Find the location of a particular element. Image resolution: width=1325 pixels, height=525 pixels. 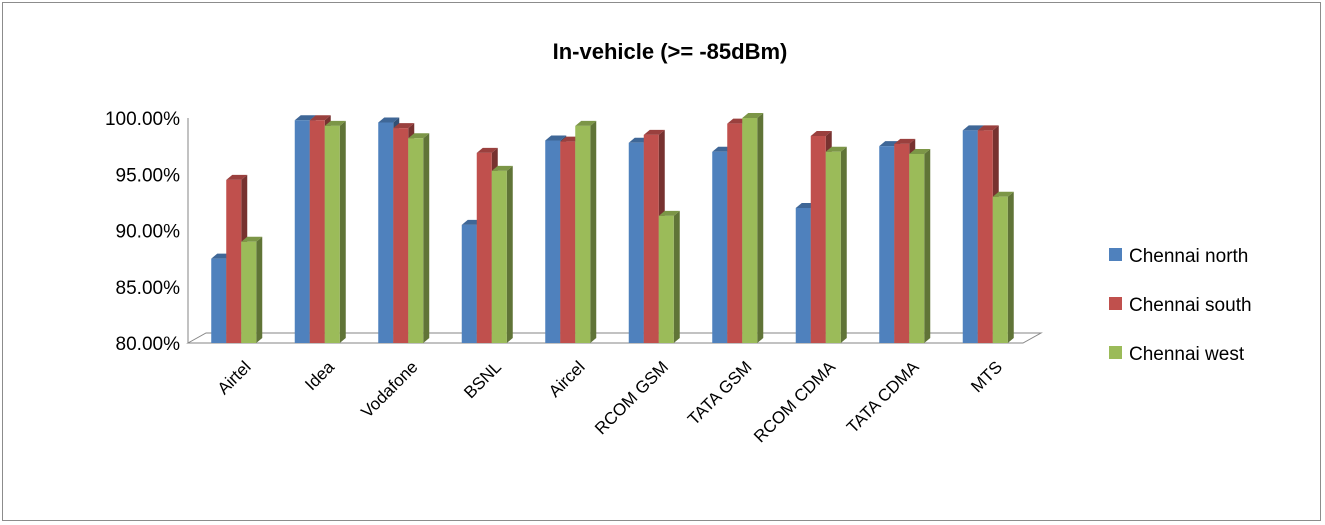

legend: Chennai north Chennai south Chennai west is located at coordinates (1180, 305).